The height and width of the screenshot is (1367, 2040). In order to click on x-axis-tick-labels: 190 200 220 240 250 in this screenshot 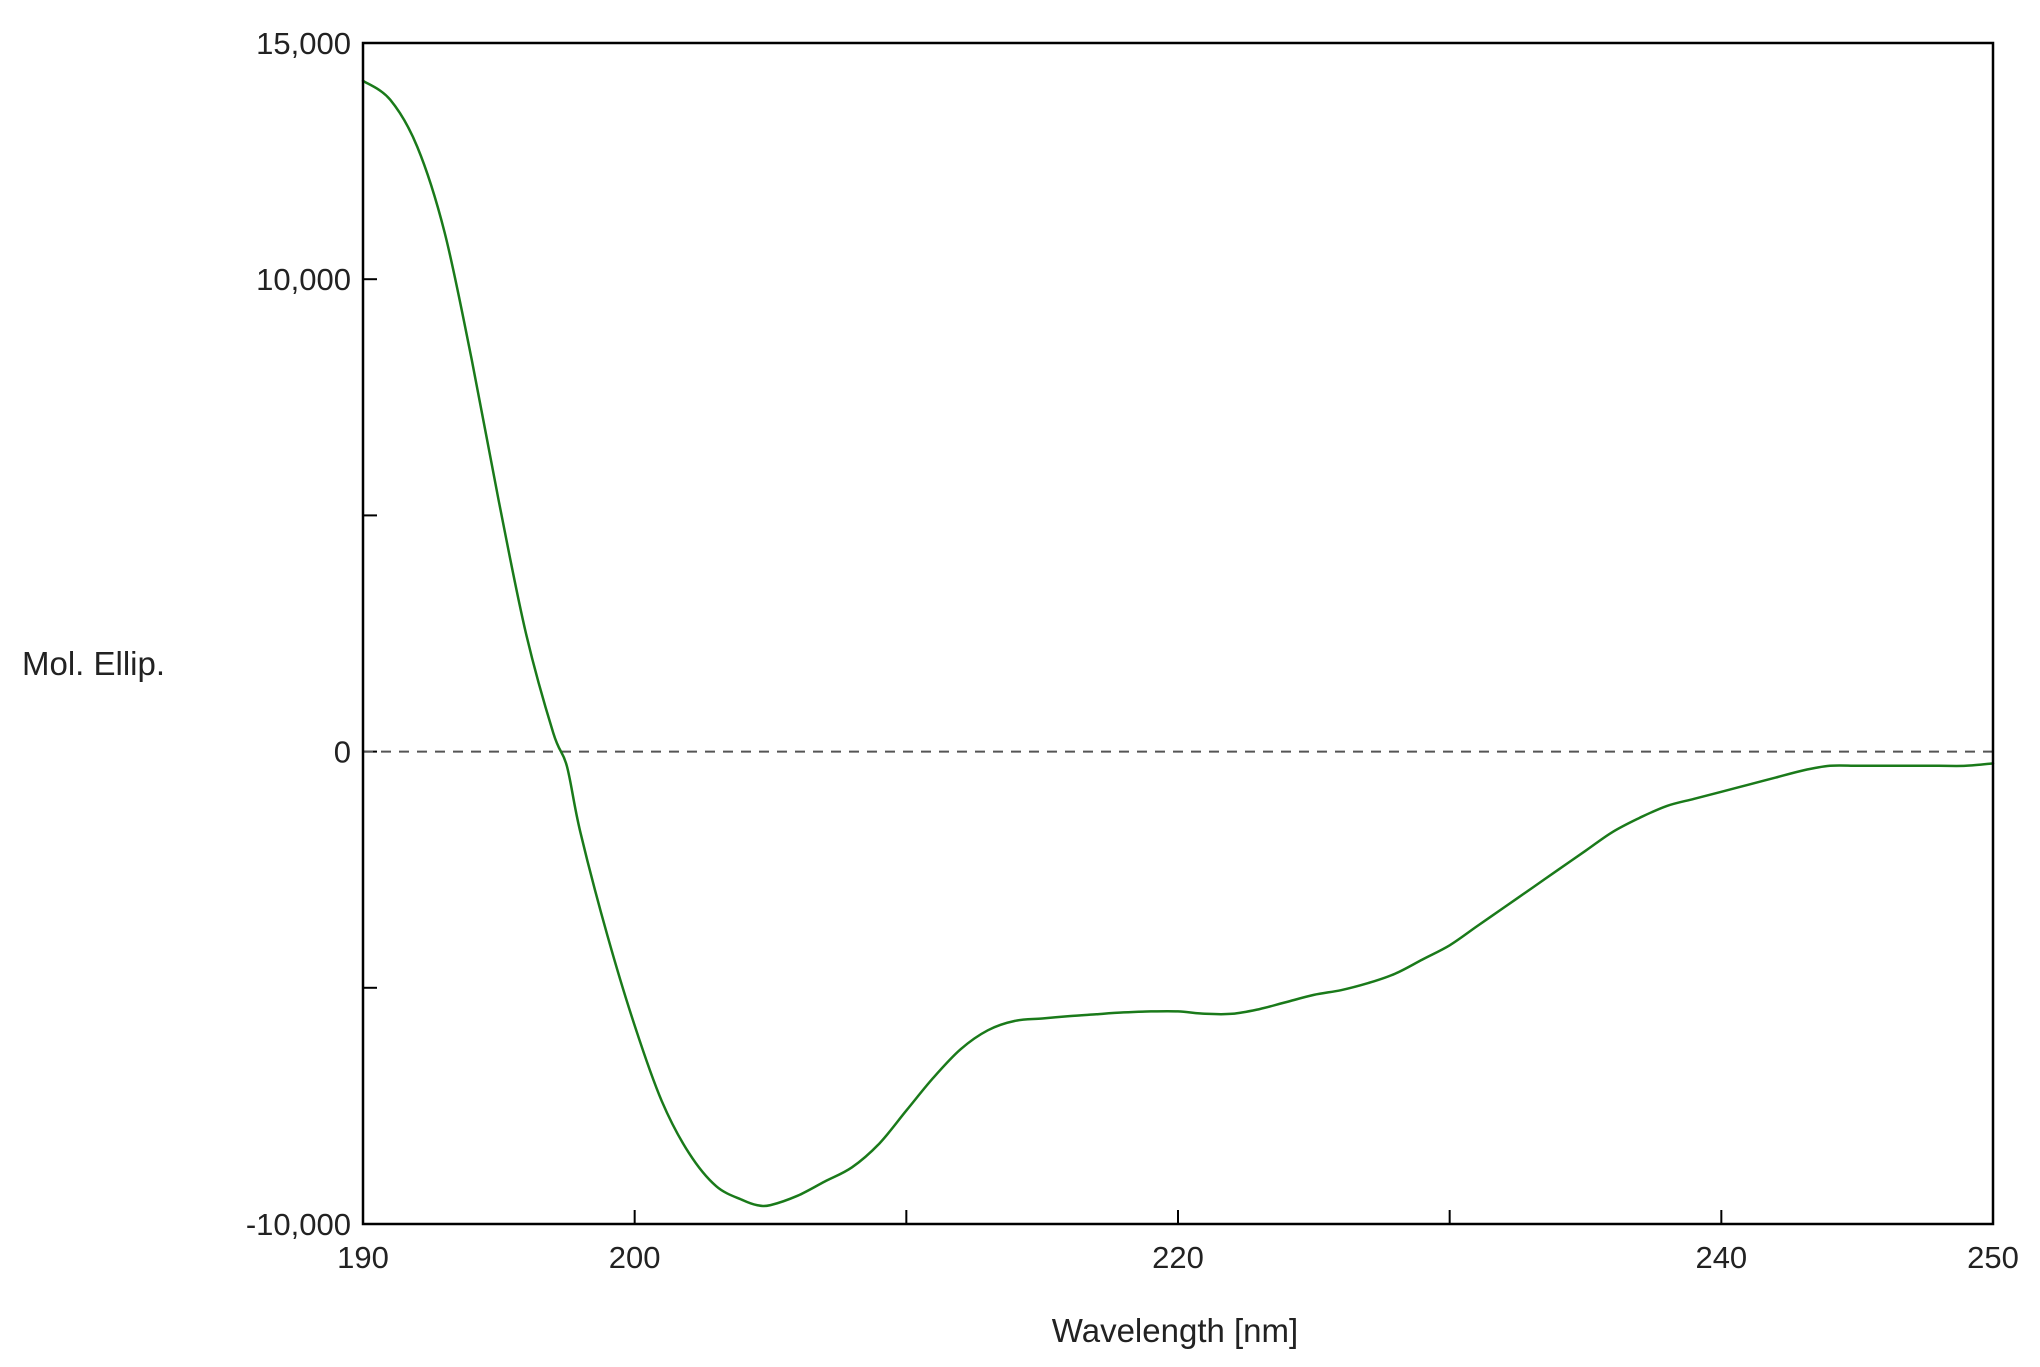, I will do `click(1178, 1257)`.